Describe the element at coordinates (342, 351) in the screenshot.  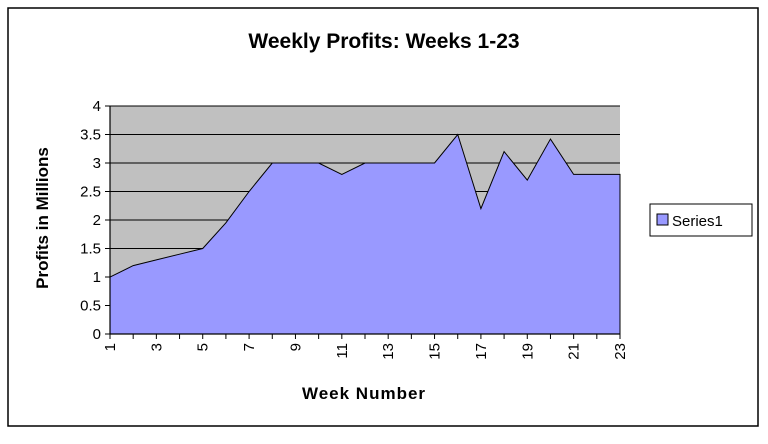
I see `x-tick-label: 11` at that location.